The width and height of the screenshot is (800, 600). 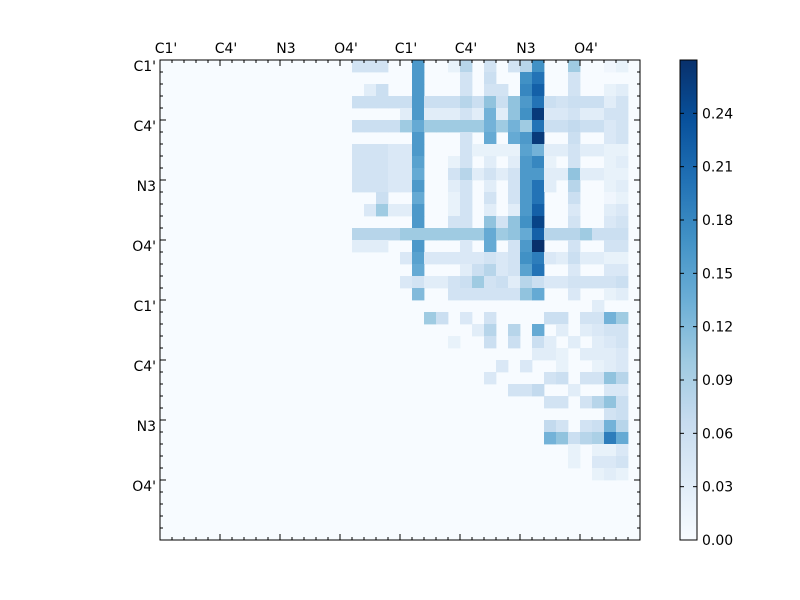 What do you see at coordinates (406, 49) in the screenshot?
I see `x-tick-label: C1'` at bounding box center [406, 49].